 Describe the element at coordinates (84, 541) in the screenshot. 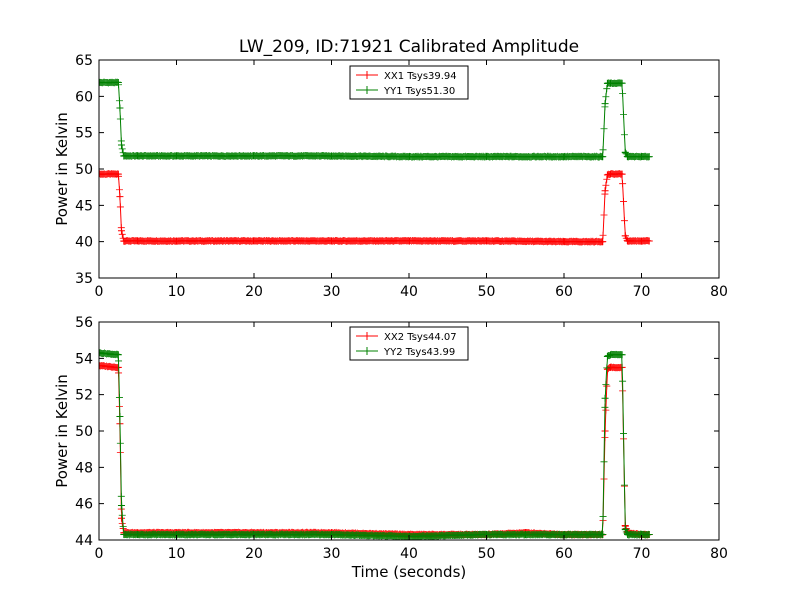

I see `y-tick-label: 44` at that location.